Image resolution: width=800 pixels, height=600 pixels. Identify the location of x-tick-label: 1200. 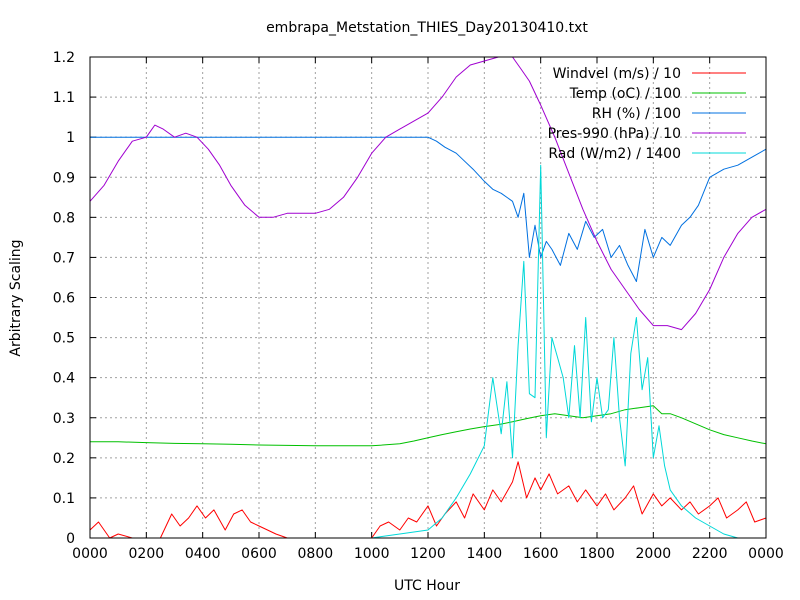
(428, 554).